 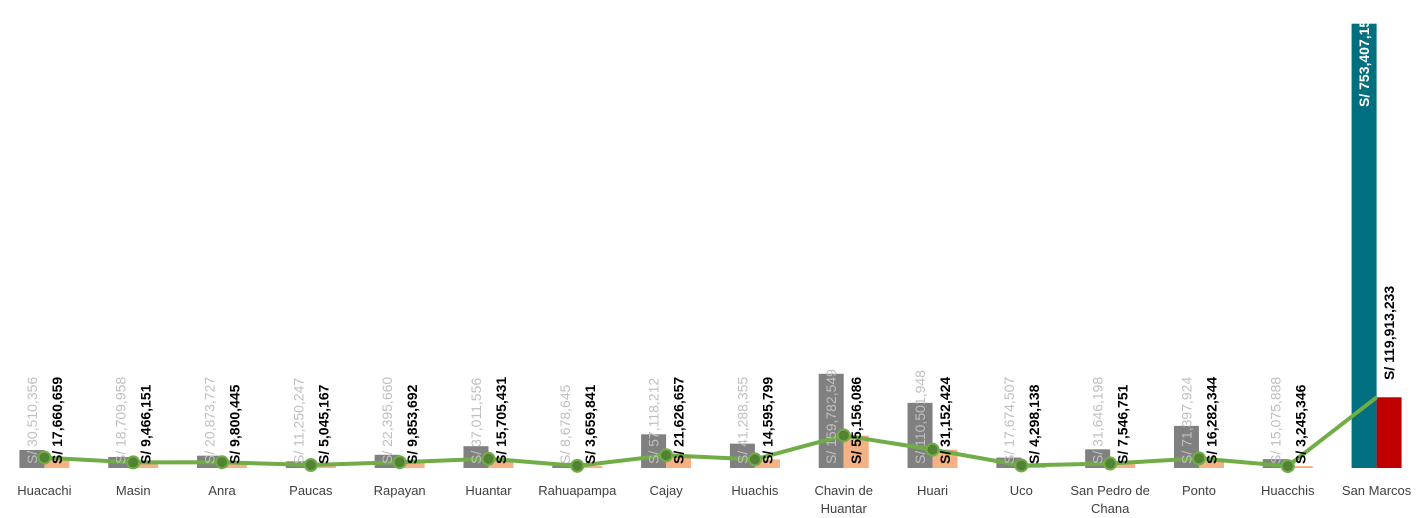 What do you see at coordinates (1110, 508) in the screenshot?
I see `category-label-line: Chana` at bounding box center [1110, 508].